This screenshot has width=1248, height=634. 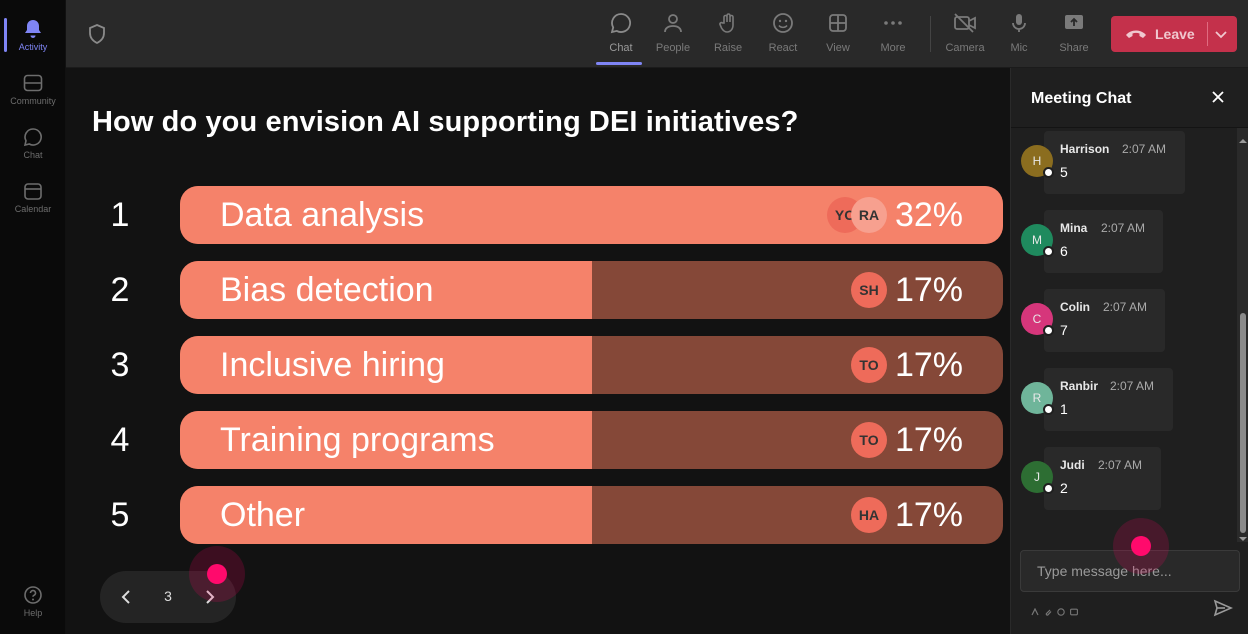 What do you see at coordinates (1223, 608) in the screenshot?
I see `send-icon` at bounding box center [1223, 608].